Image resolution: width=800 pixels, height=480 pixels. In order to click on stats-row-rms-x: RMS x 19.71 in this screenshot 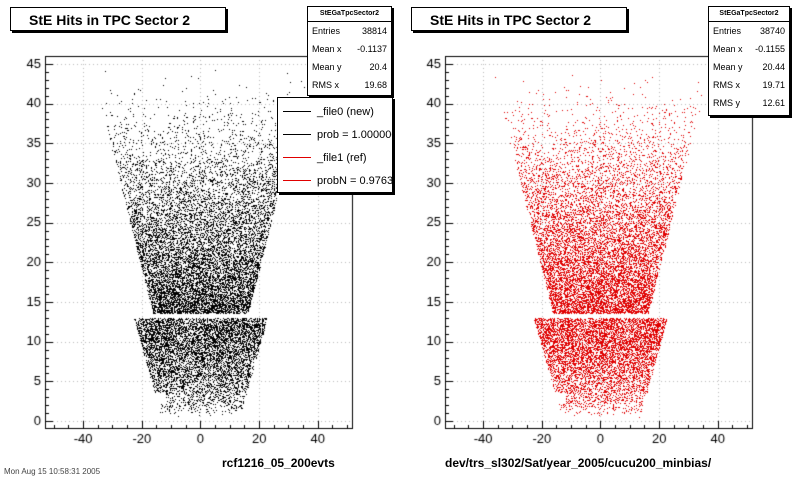, I will do `click(749, 85)`.